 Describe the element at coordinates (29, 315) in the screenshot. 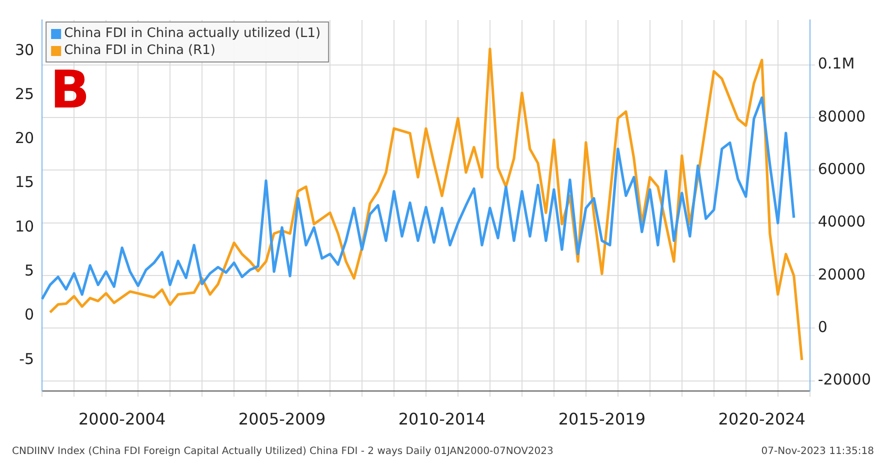

I see `y-tick-label: 0` at that location.